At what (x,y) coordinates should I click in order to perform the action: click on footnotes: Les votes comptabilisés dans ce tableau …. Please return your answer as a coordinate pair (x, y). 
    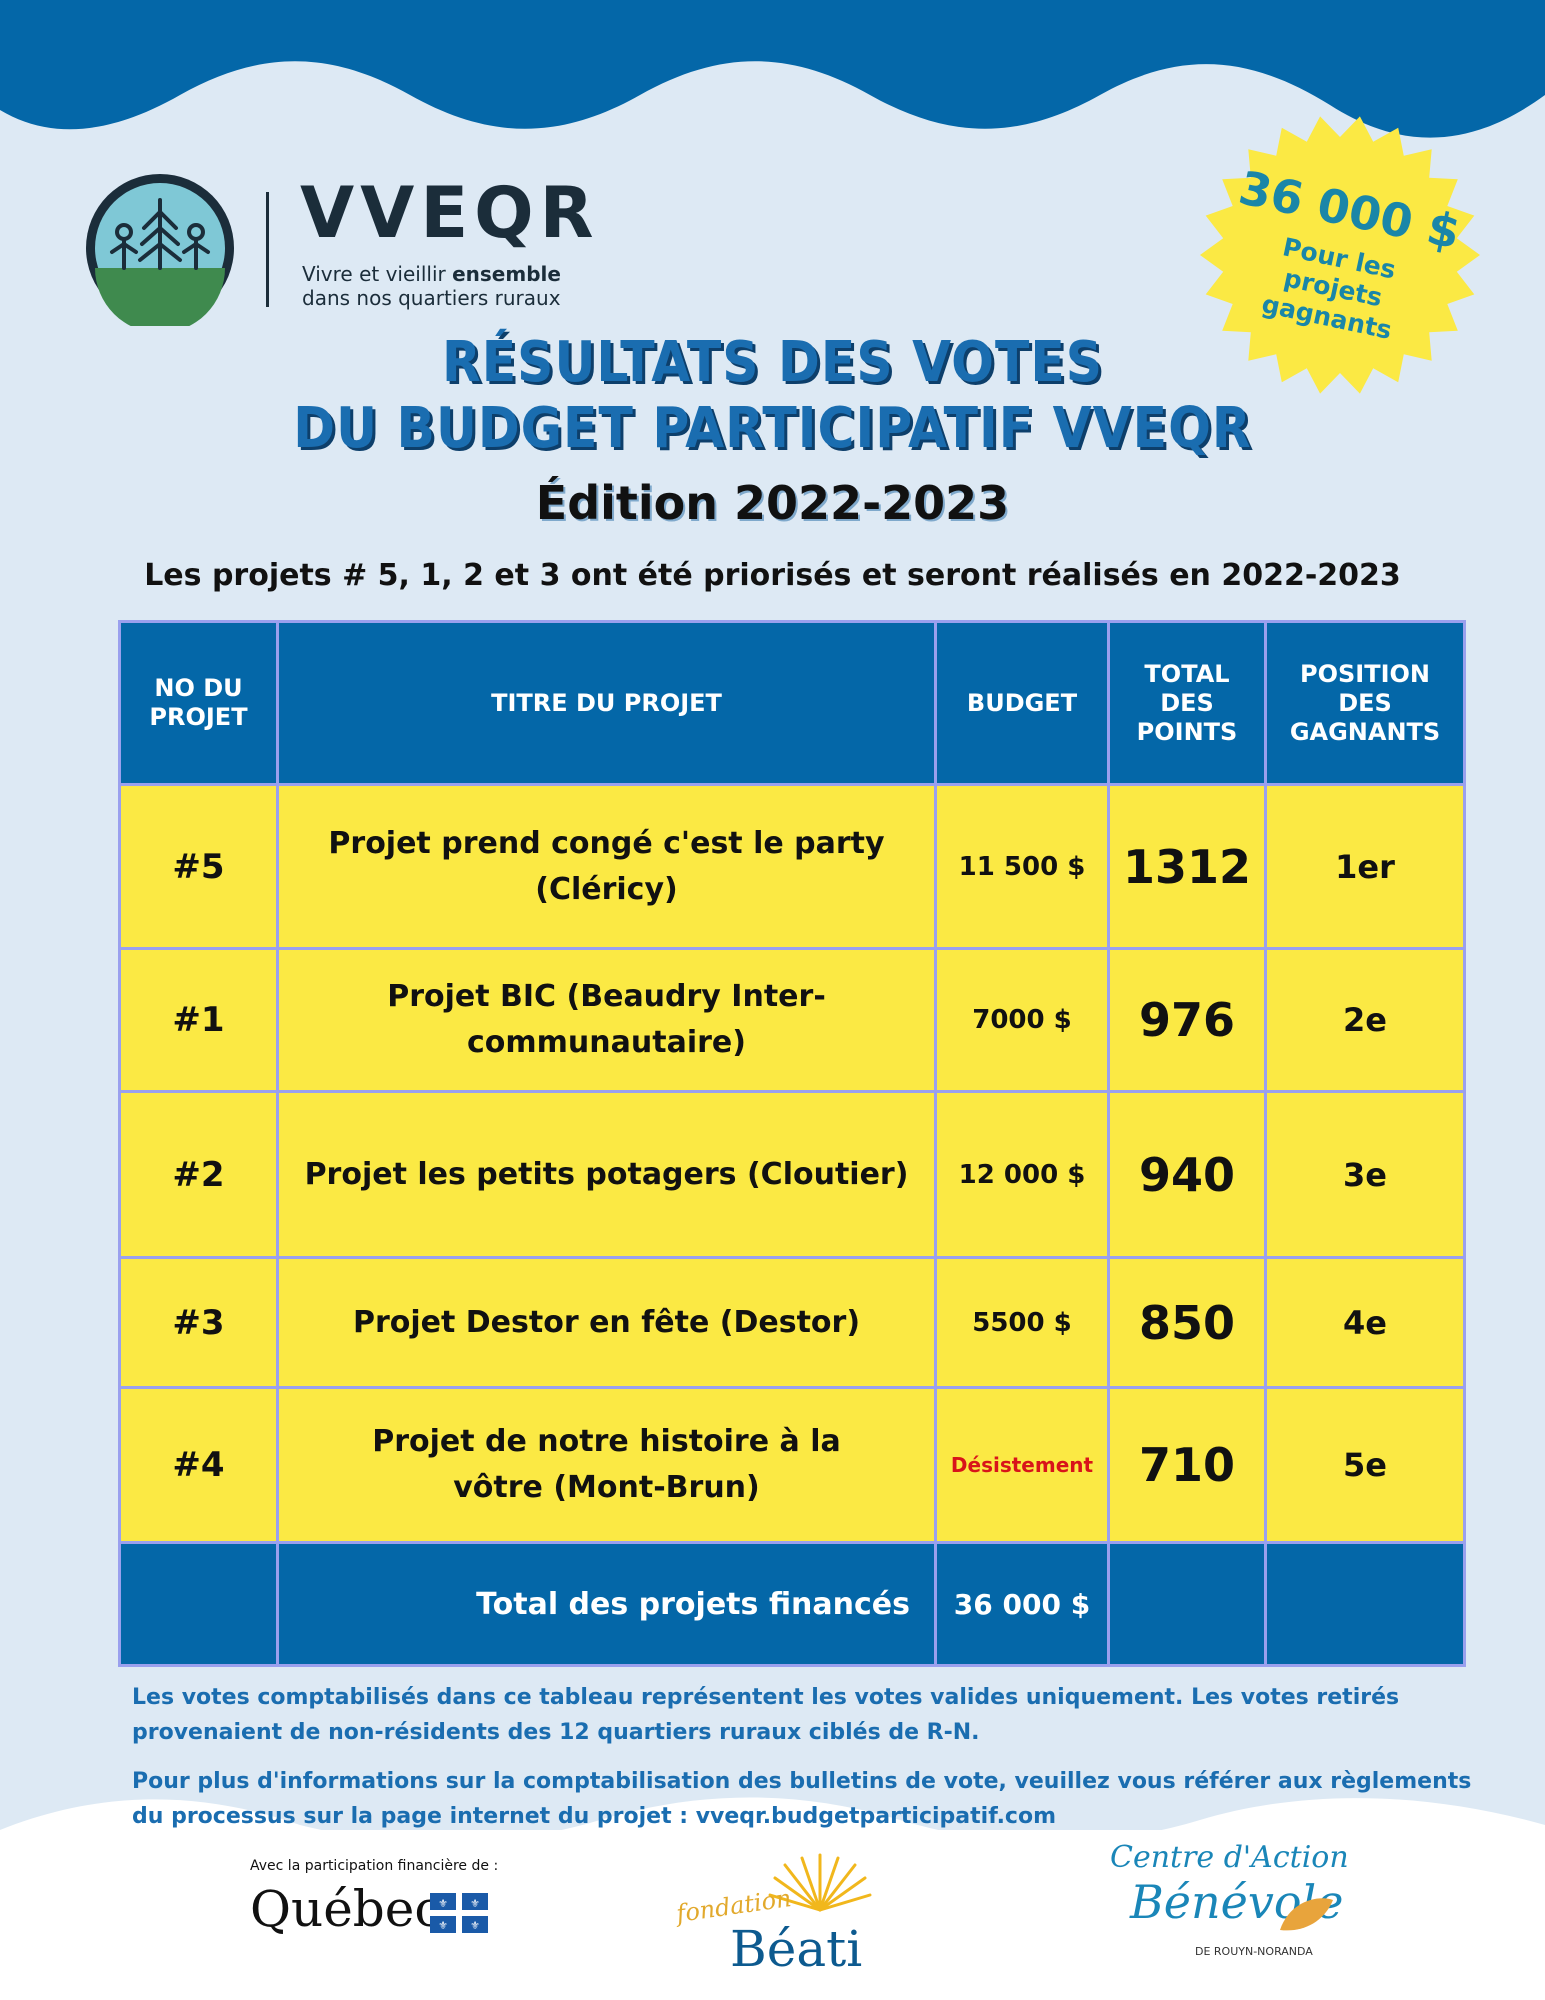
    Looking at the image, I should click on (802, 1764).